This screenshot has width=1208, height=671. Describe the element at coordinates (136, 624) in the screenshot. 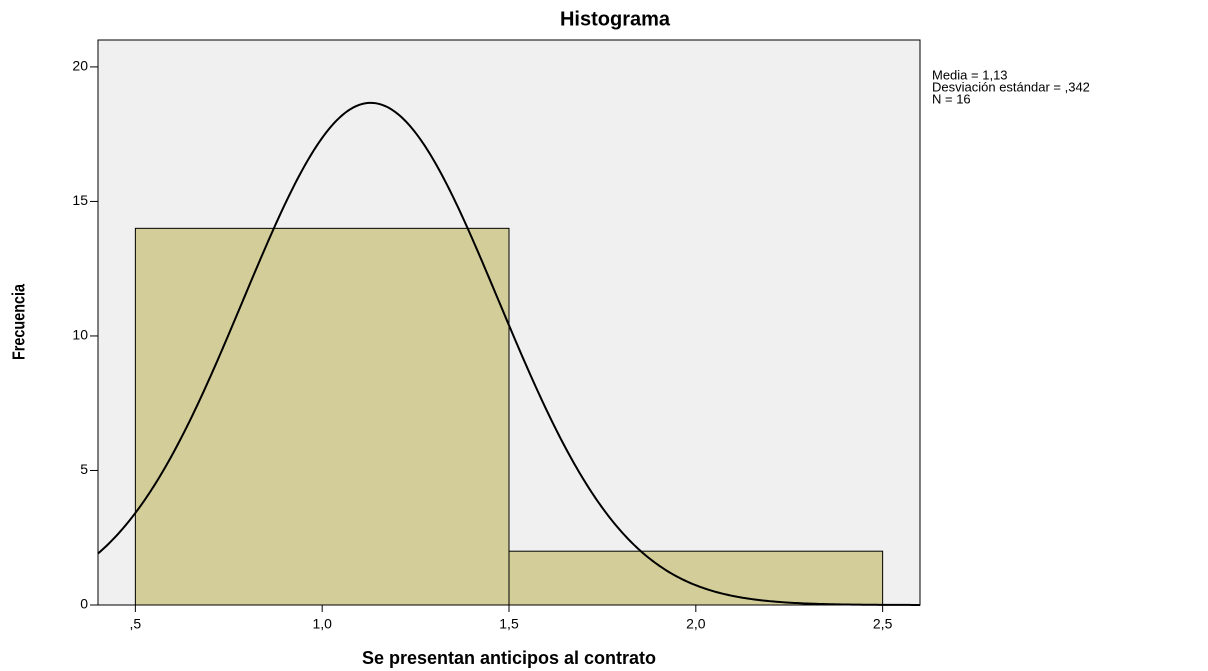

I see `x-tick-label: ,5` at that location.